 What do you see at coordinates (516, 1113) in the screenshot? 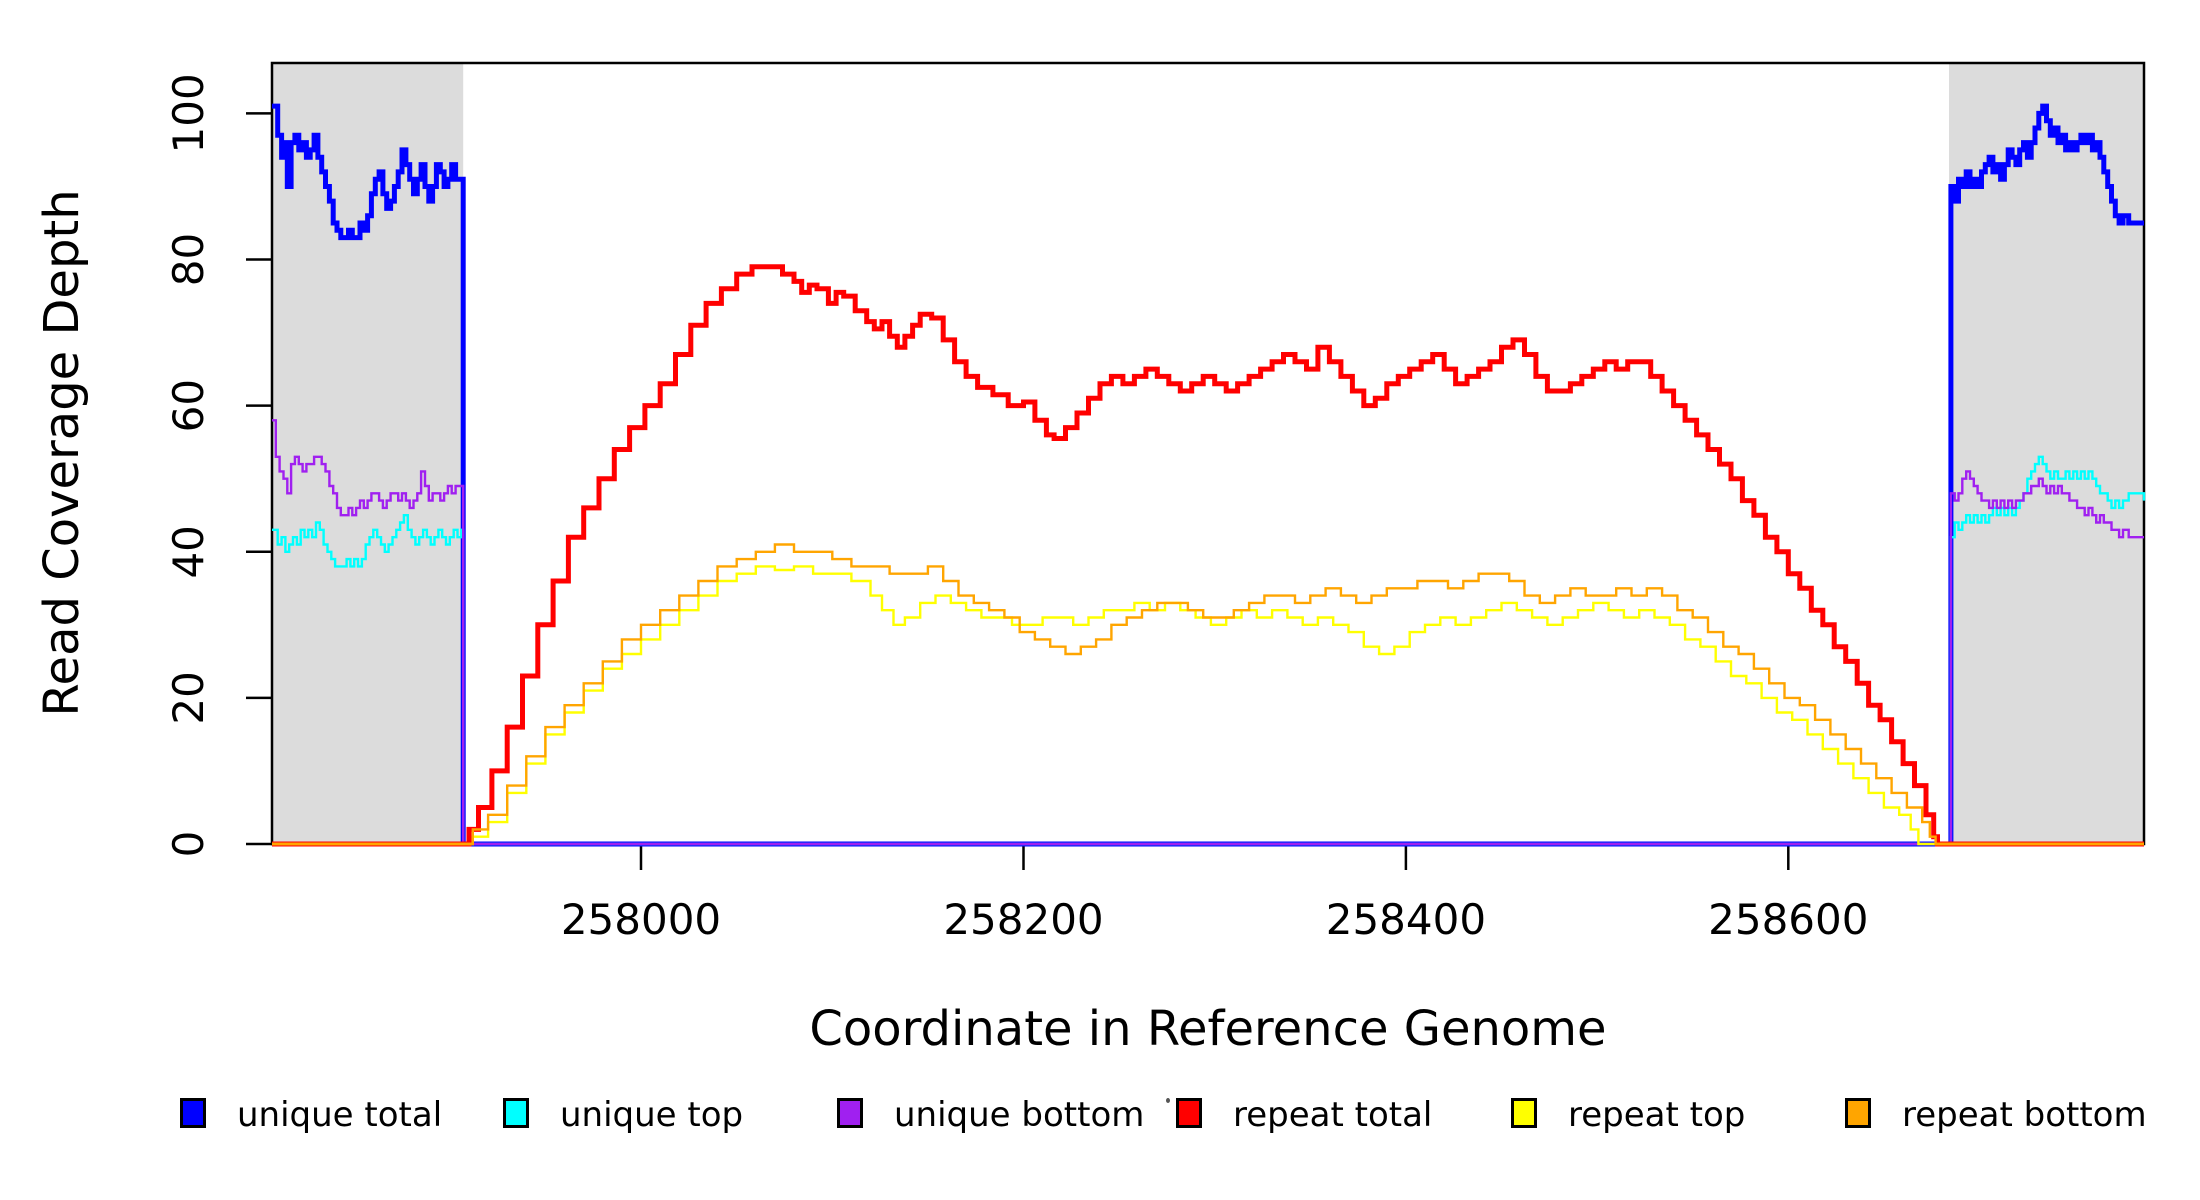
I see `legend-swatch-unique-top` at bounding box center [516, 1113].